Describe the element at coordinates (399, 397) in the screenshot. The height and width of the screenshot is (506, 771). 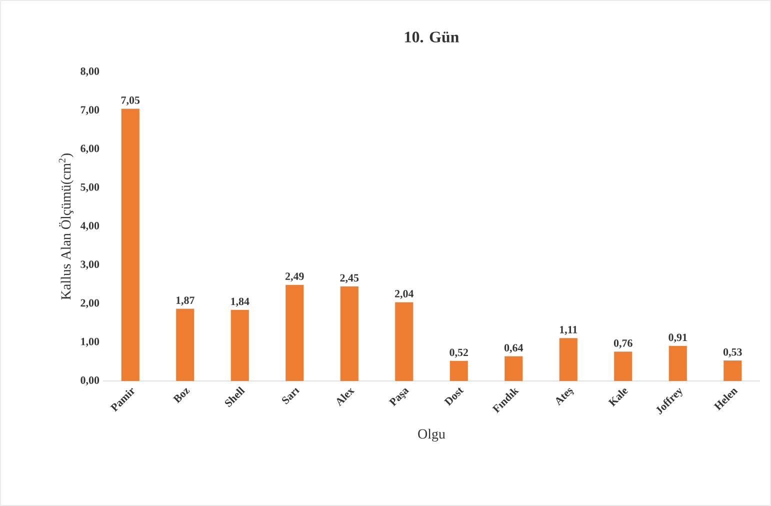
I see `x-tick-label: Paşa` at that location.